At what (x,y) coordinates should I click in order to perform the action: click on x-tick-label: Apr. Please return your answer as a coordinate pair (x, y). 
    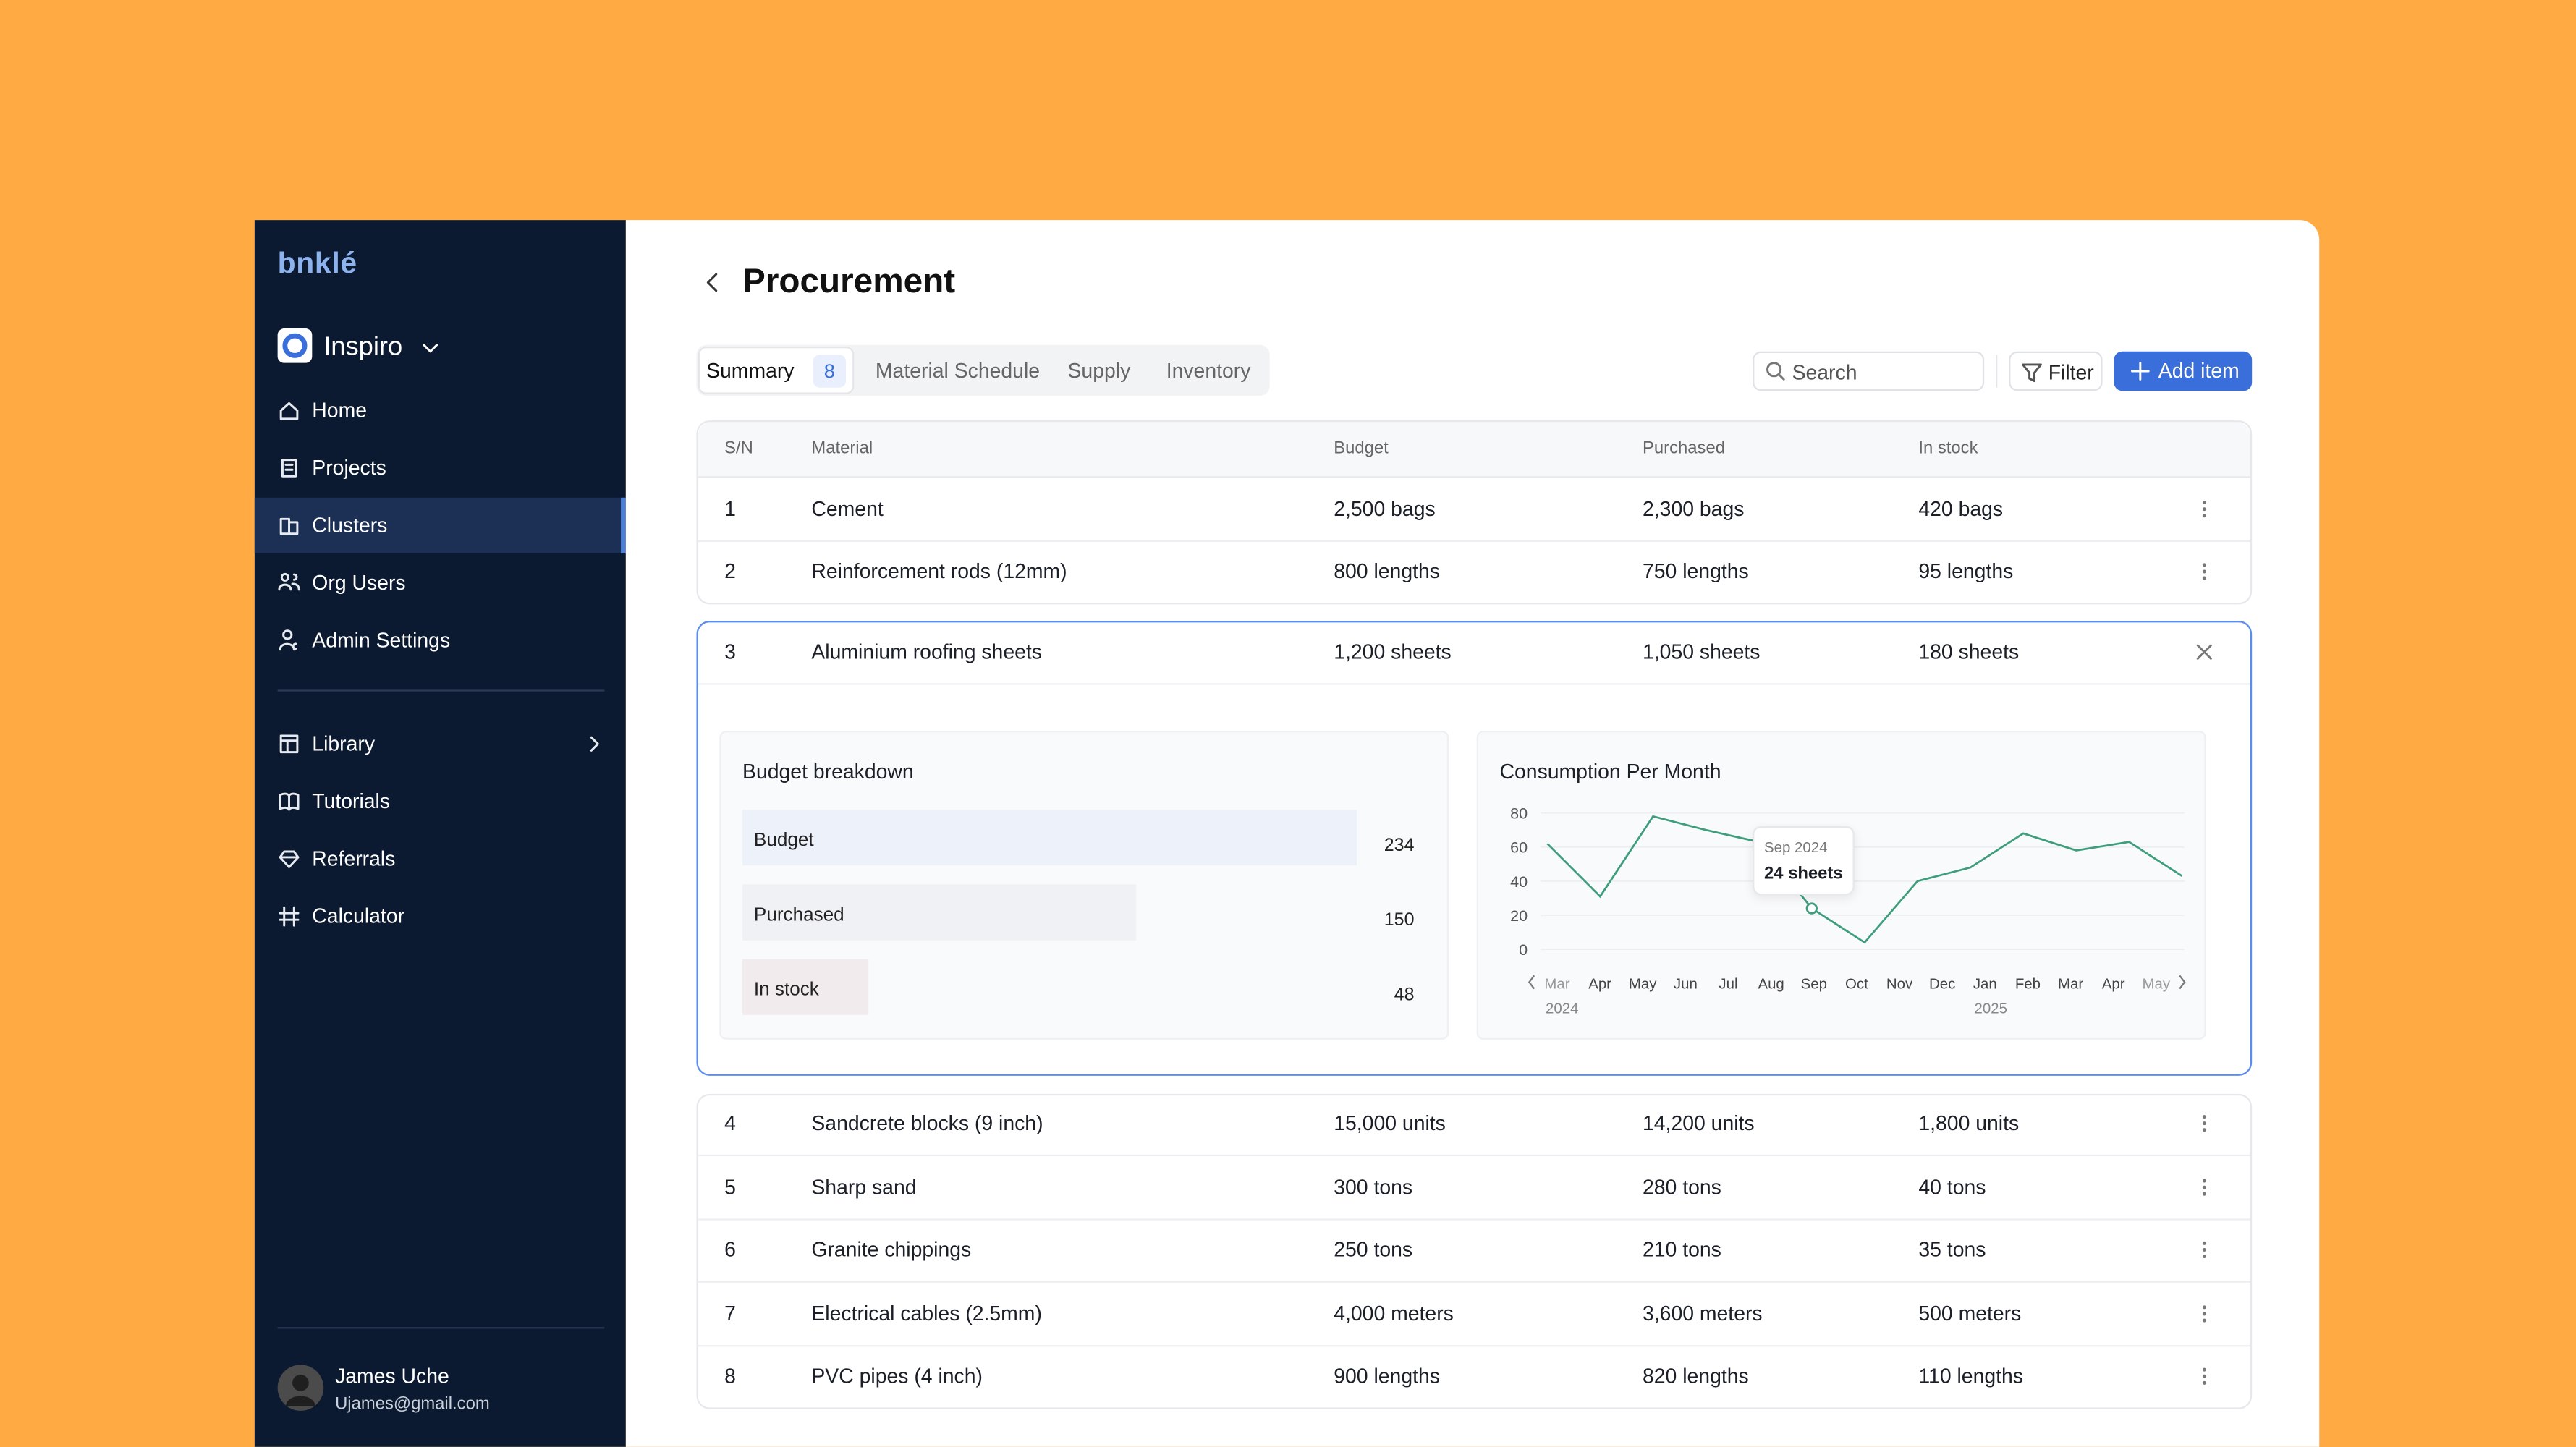
    Looking at the image, I should click on (2113, 985).